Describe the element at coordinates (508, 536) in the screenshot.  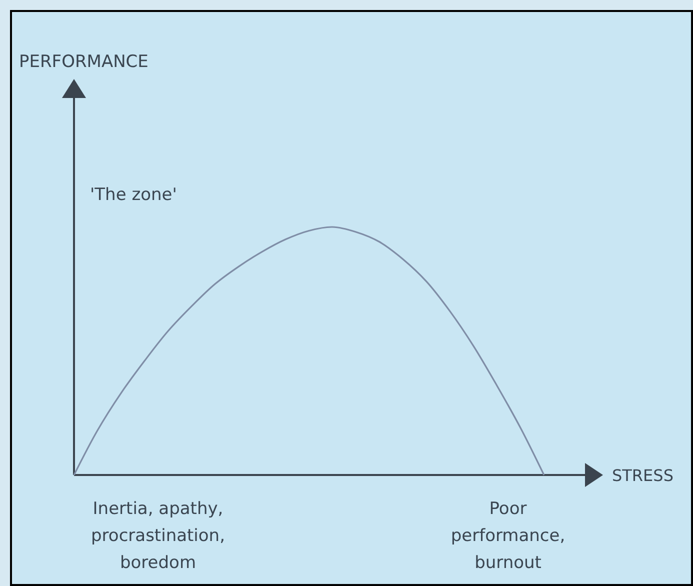
I see `text: Poor performance, burnout` at that location.